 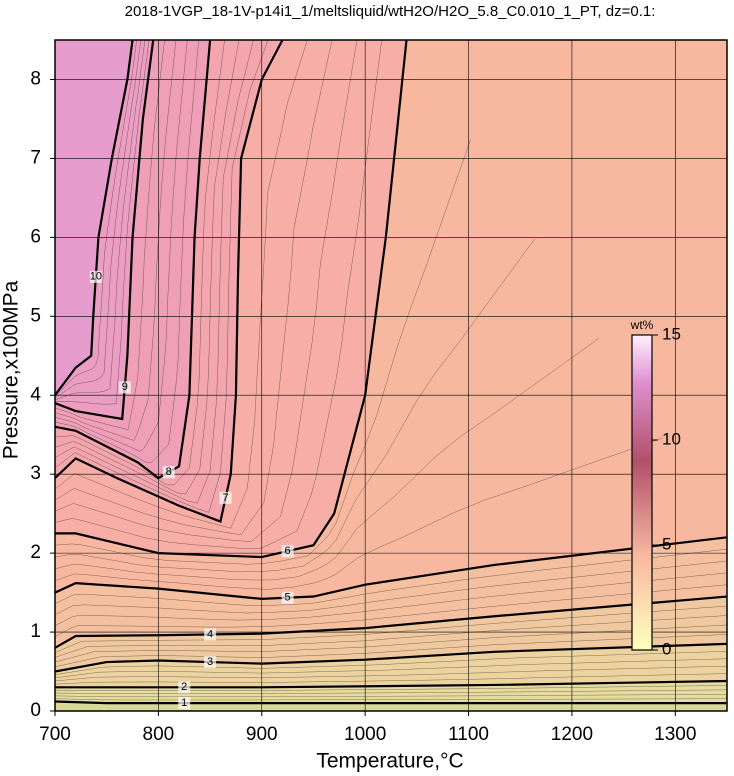 I want to click on colorbar, so click(x=642, y=492).